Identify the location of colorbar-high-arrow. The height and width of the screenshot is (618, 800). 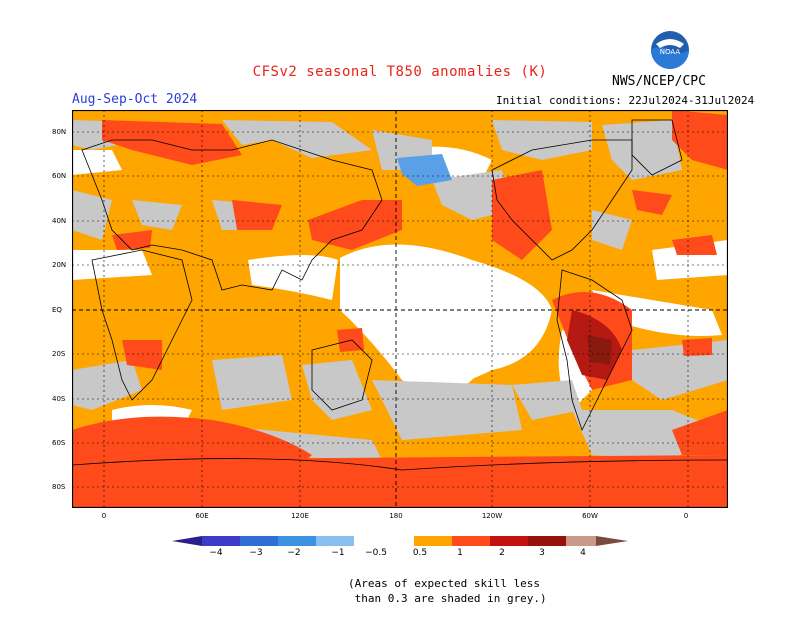
(612, 541).